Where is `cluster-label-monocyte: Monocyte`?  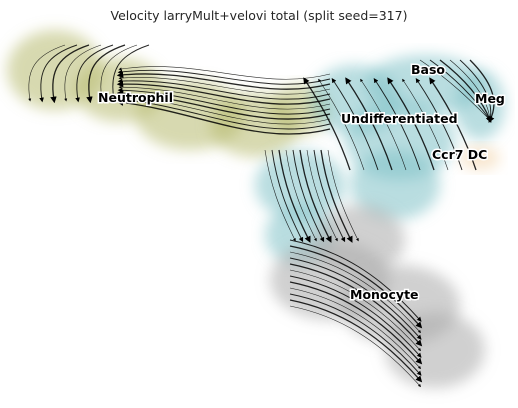
cluster-label-monocyte: Monocyte is located at coordinates (384, 294).